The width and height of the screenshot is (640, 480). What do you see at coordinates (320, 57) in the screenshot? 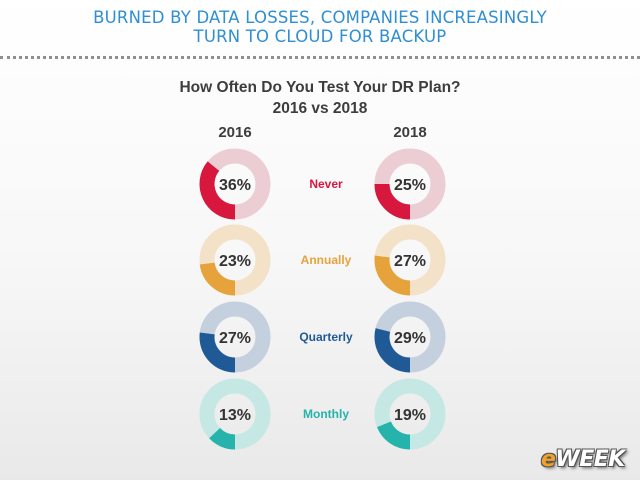
I see `dotted-divider` at bounding box center [320, 57].